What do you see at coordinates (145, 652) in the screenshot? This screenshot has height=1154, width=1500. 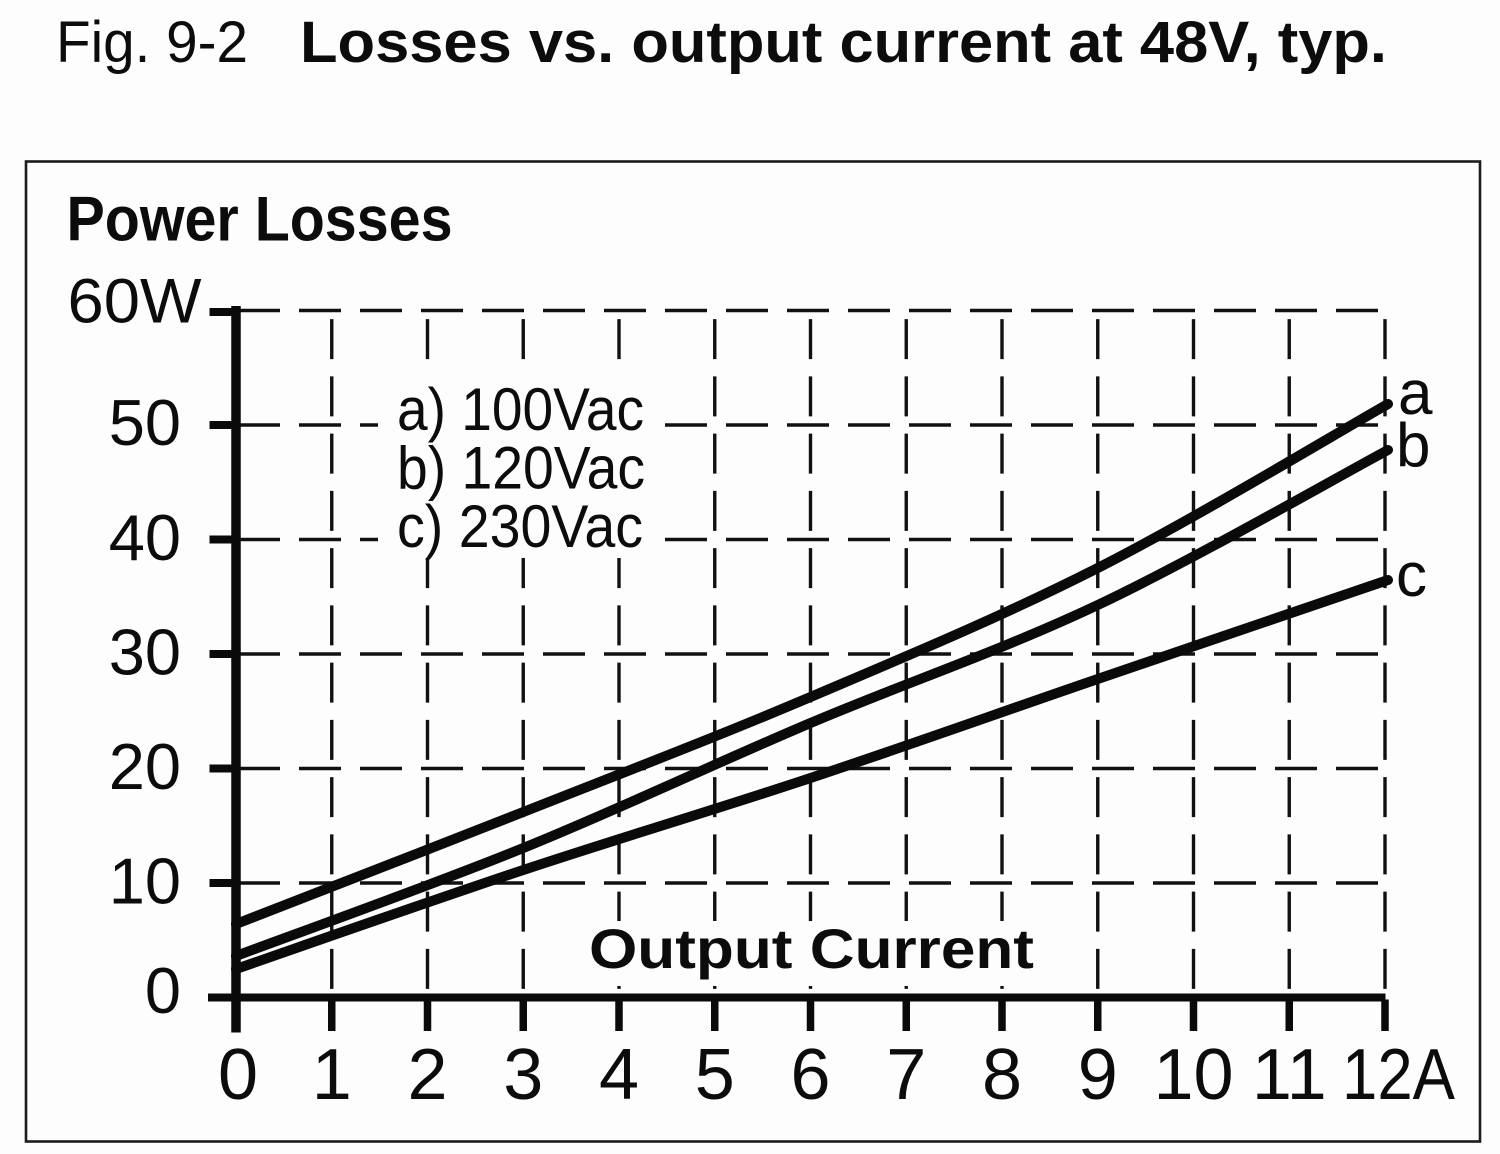 I see `svg-text: 30` at bounding box center [145, 652].